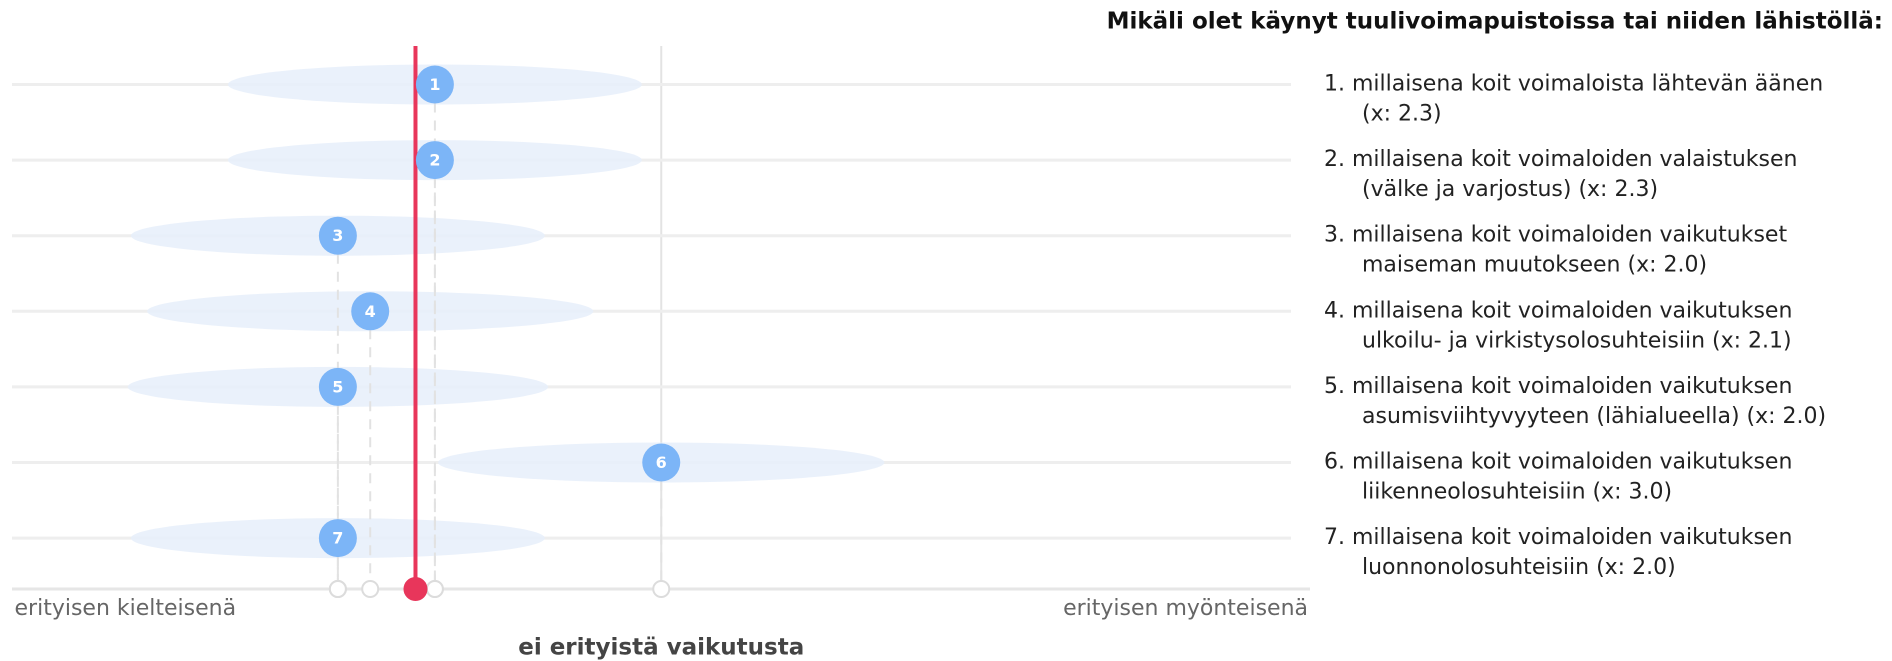 Image resolution: width=1892 pixels, height=661 pixels. I want to click on point-label: 5, so click(337, 386).